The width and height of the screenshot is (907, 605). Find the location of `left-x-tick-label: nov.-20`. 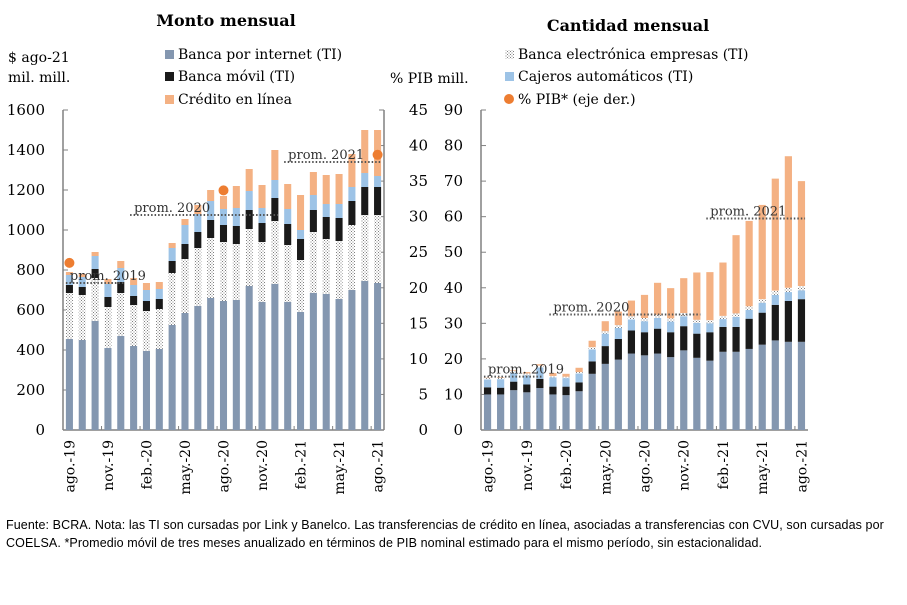

left-x-tick-label: nov.-20 is located at coordinates (263, 465).